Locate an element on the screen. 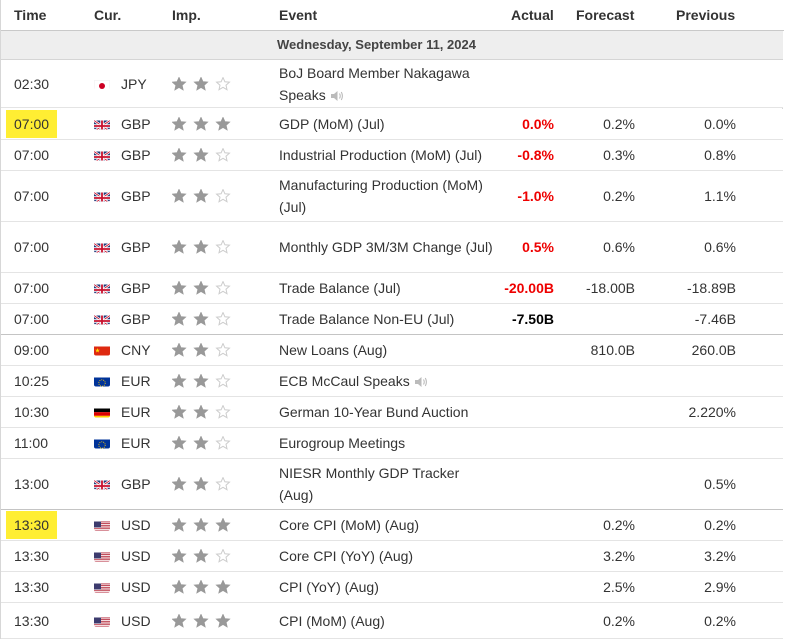 This screenshot has width=787, height=639. previous-value: 0.2% is located at coordinates (720, 620).